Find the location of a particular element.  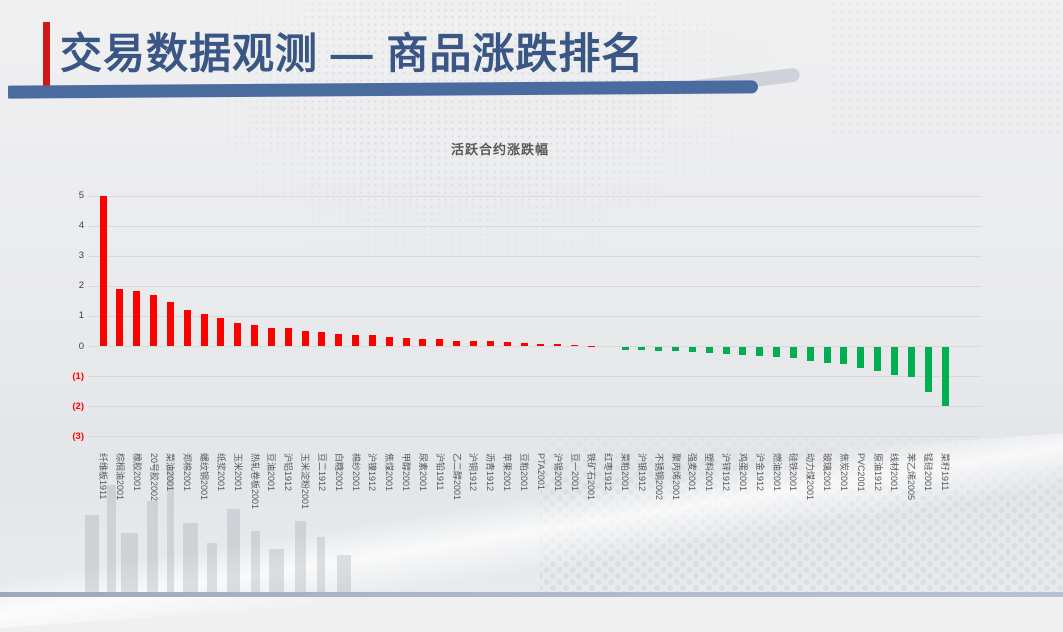

x-axis-label-text: 纸浆2001 is located at coordinates (221, 472).